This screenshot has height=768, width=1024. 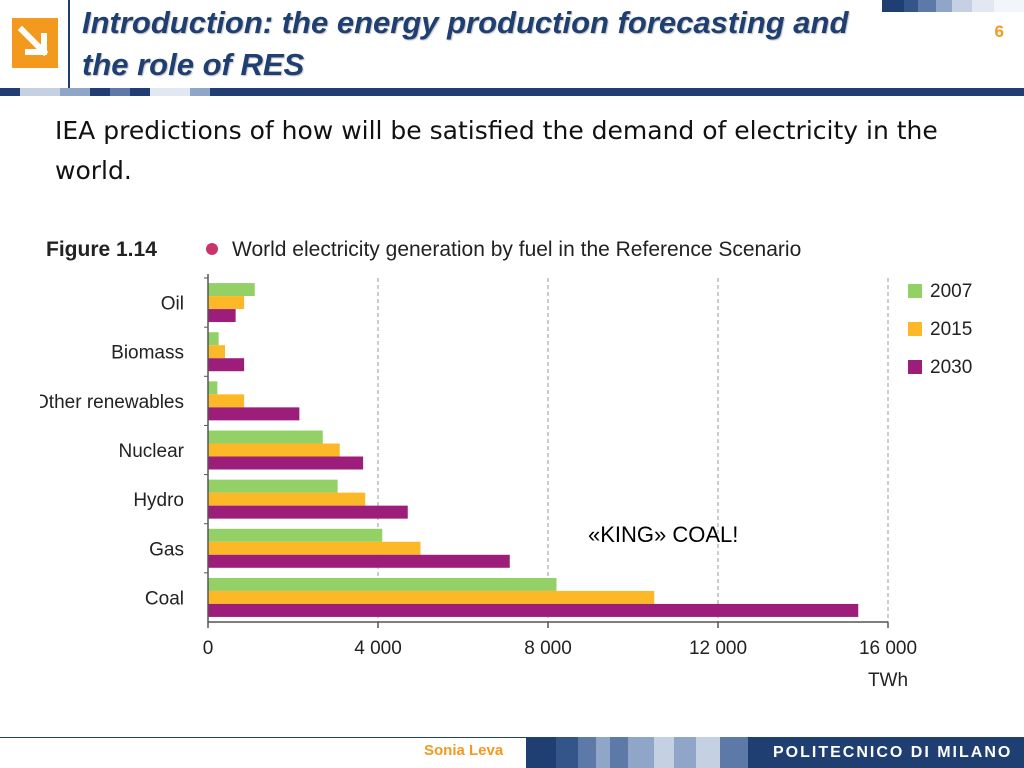 What do you see at coordinates (208, 648) in the screenshot?
I see `x-tick-label-0: 0` at bounding box center [208, 648].